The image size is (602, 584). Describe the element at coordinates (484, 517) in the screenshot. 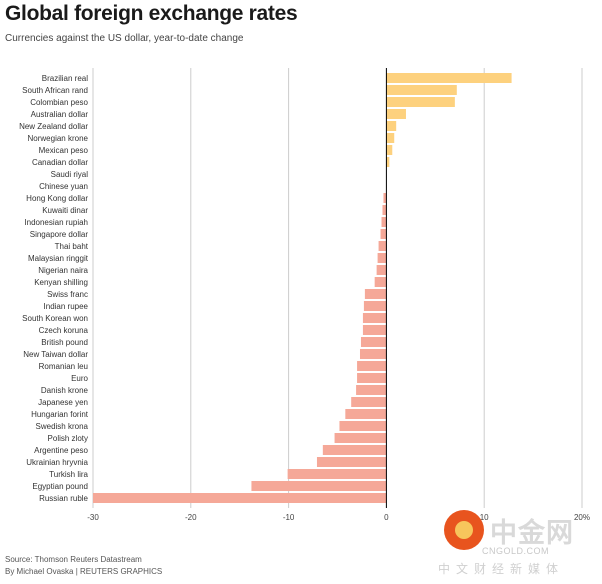

I see `x-tick-label: 10` at that location.